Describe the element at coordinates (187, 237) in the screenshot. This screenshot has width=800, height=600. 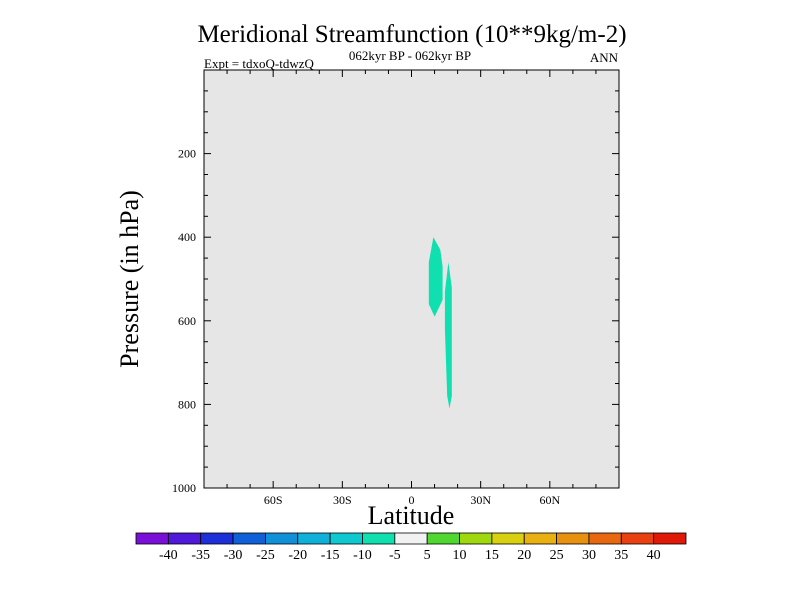
I see `y-tick-label: 400` at that location.